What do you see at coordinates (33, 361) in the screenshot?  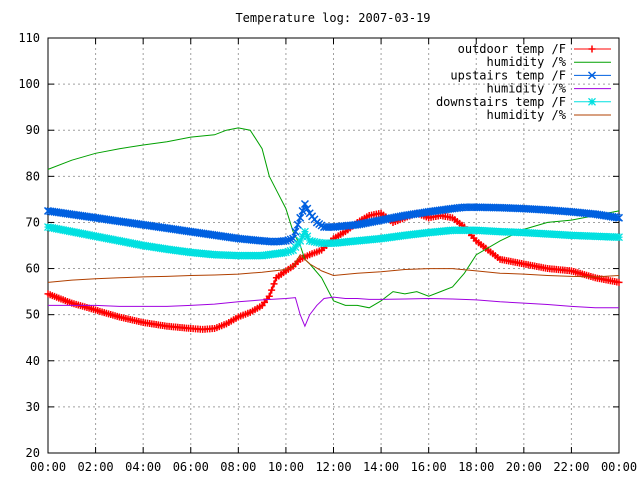 I see `y-tick-label: 40` at bounding box center [33, 361].